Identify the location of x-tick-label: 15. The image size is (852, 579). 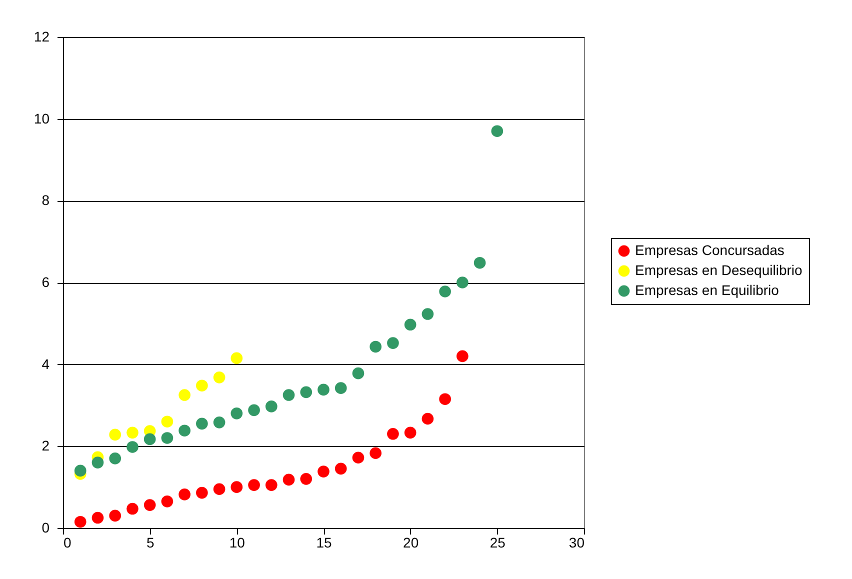
(324, 542).